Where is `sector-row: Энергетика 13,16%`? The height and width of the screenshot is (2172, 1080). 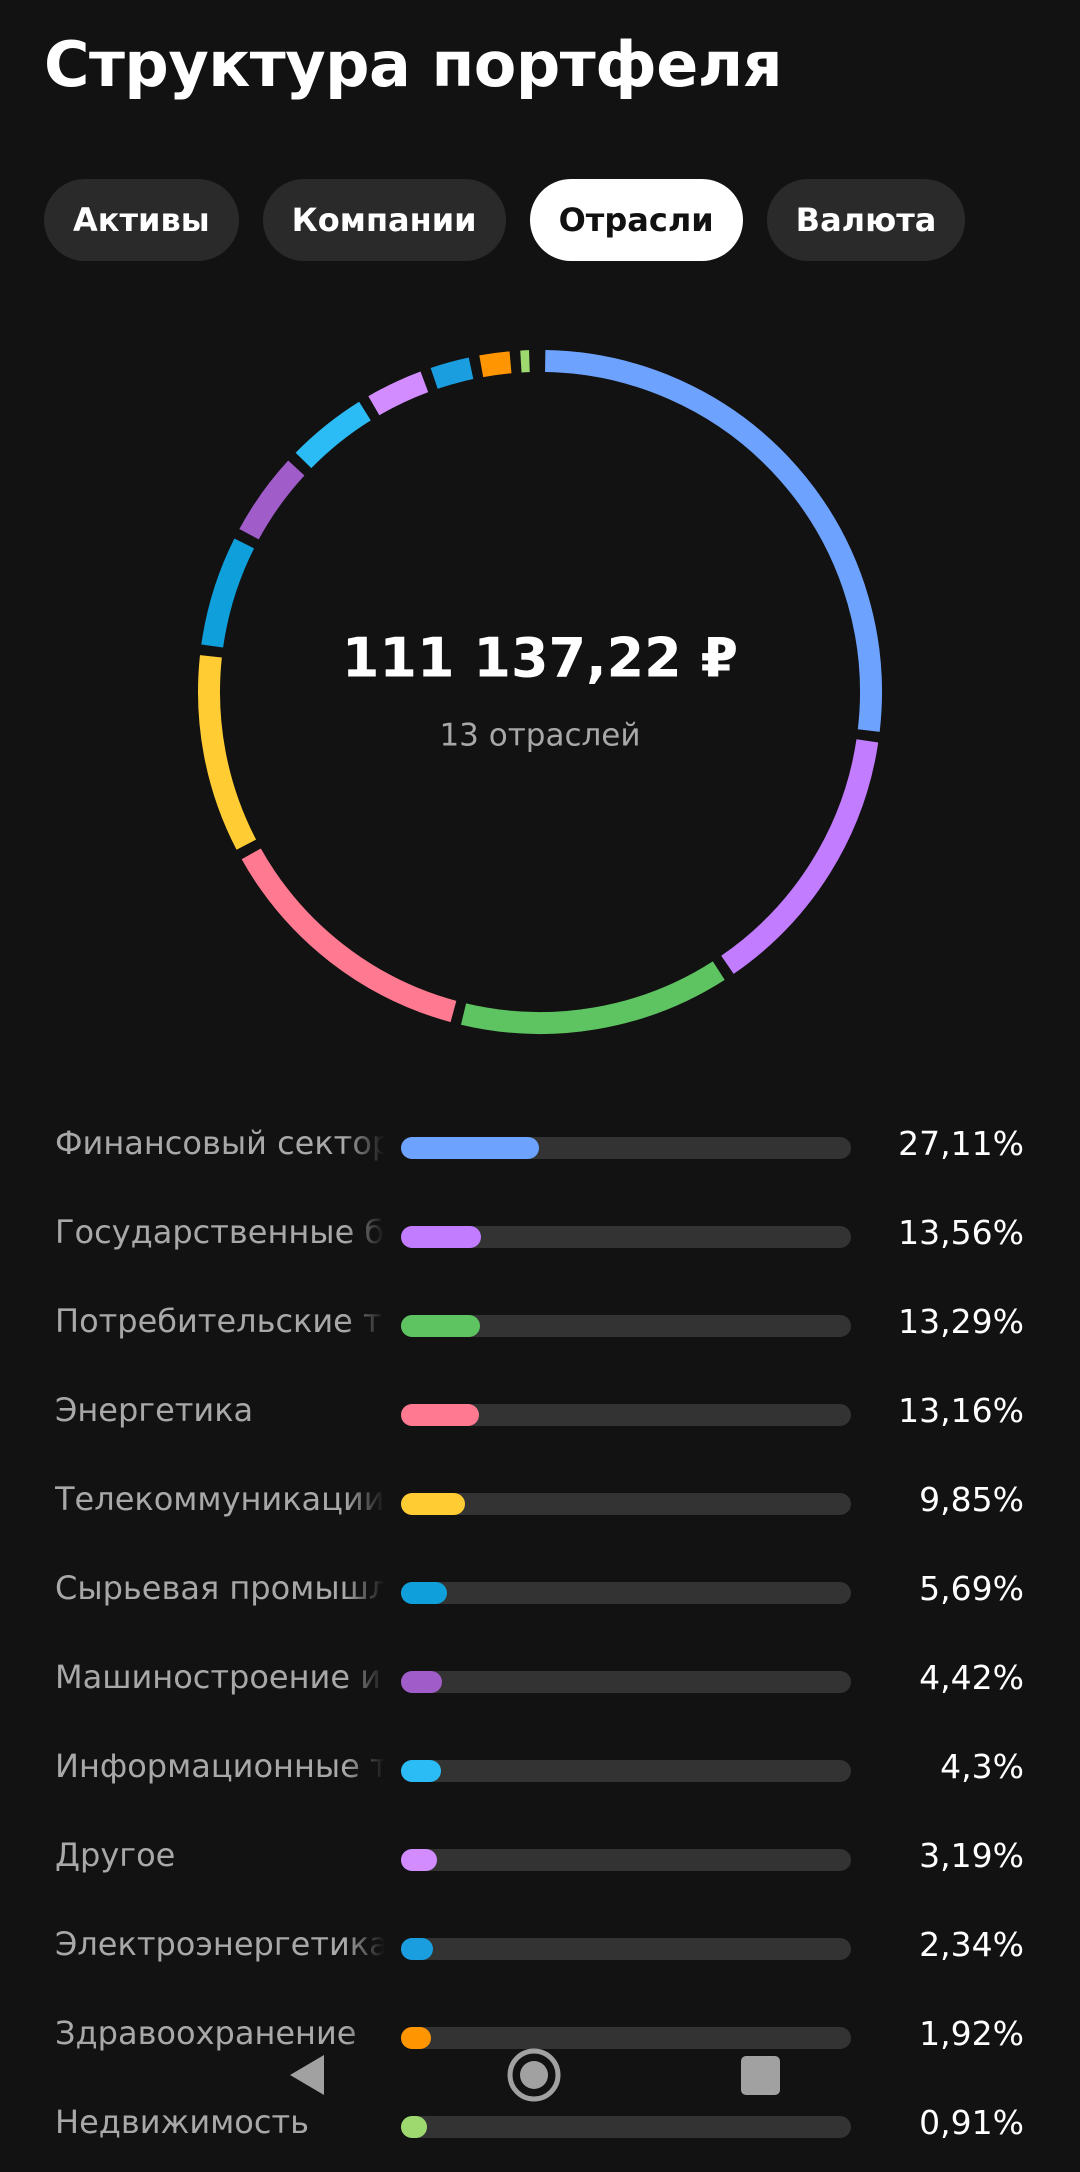 sector-row: Энергетика 13,16% is located at coordinates (540, 1415).